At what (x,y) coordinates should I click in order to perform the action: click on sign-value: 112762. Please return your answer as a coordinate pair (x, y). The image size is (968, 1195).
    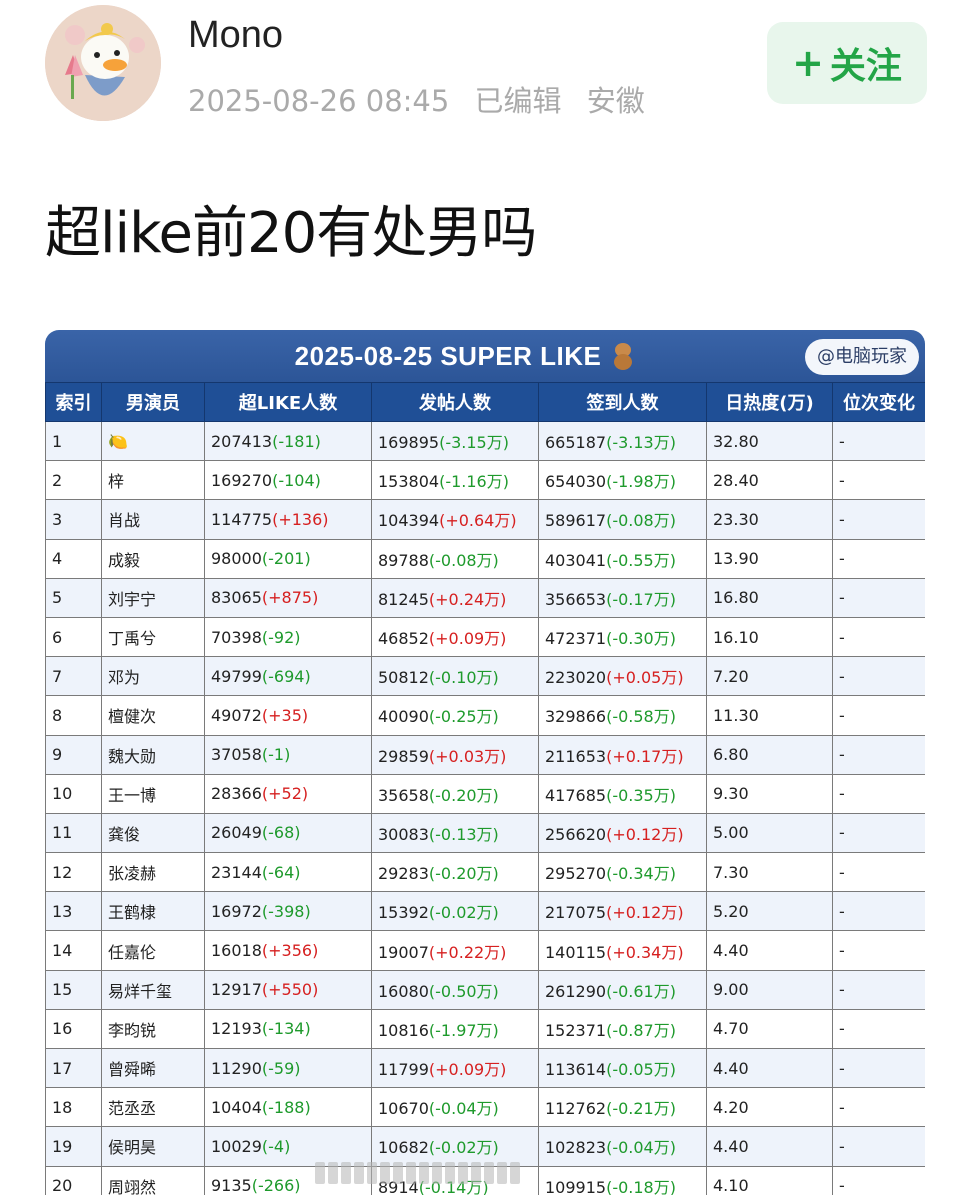
    Looking at the image, I should click on (576, 1109).